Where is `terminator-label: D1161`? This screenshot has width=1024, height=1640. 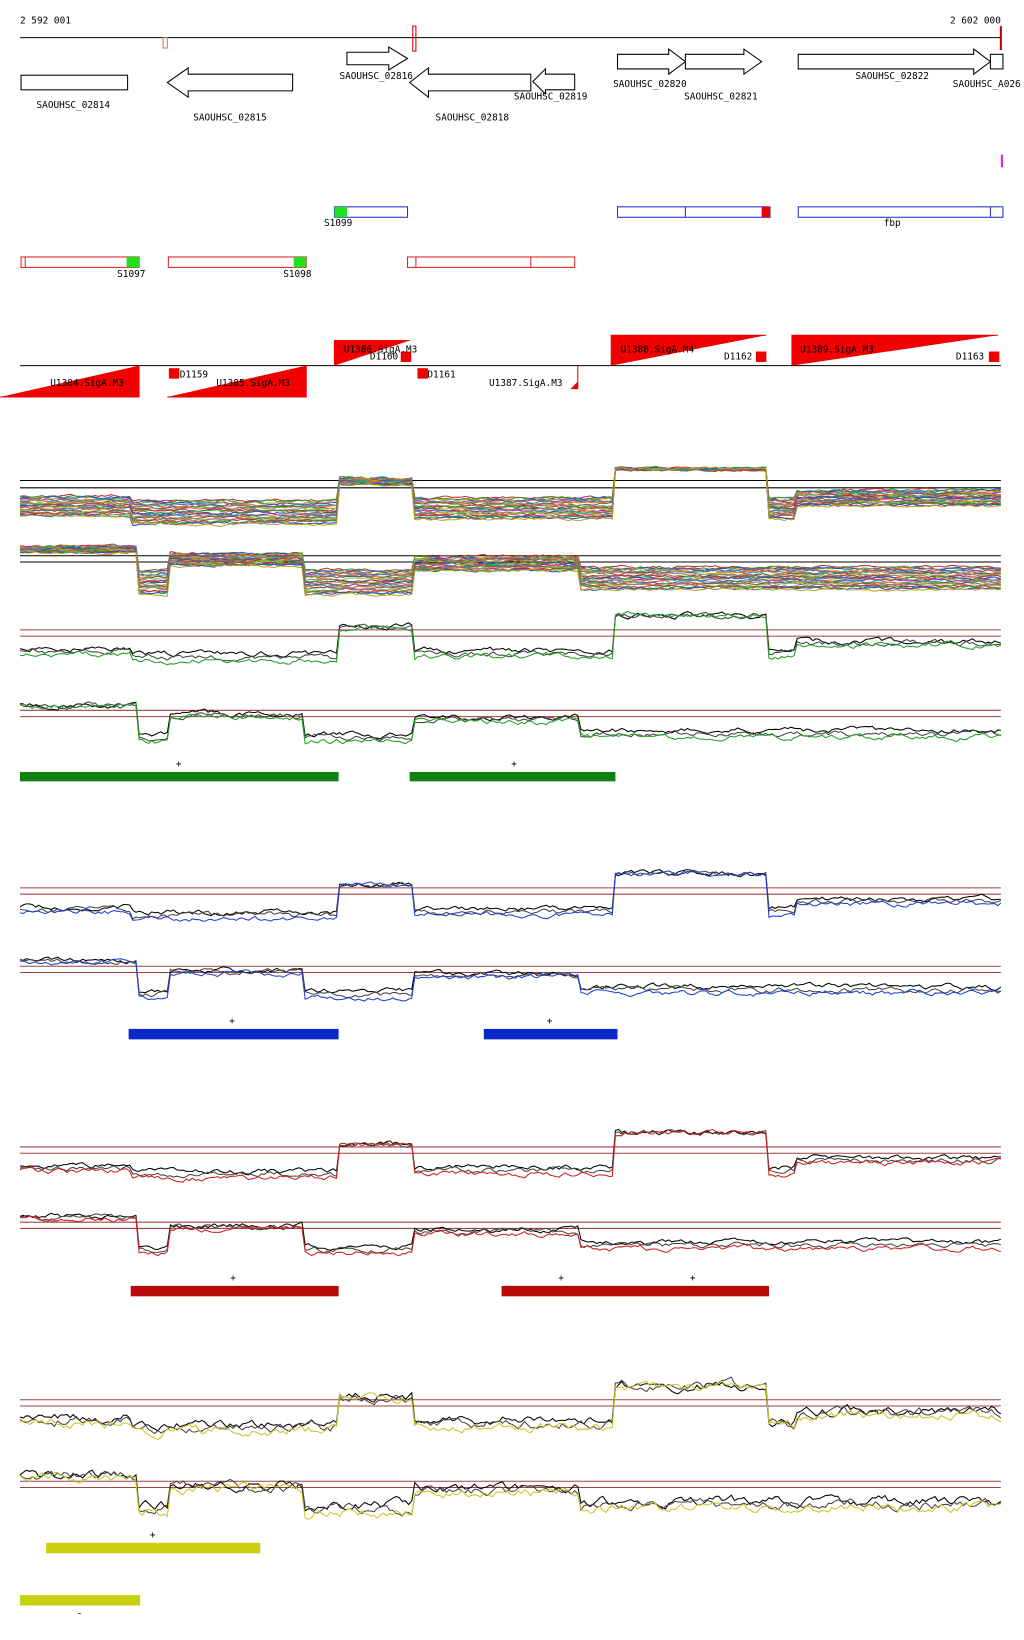 terminator-label: D1161 is located at coordinates (441, 375).